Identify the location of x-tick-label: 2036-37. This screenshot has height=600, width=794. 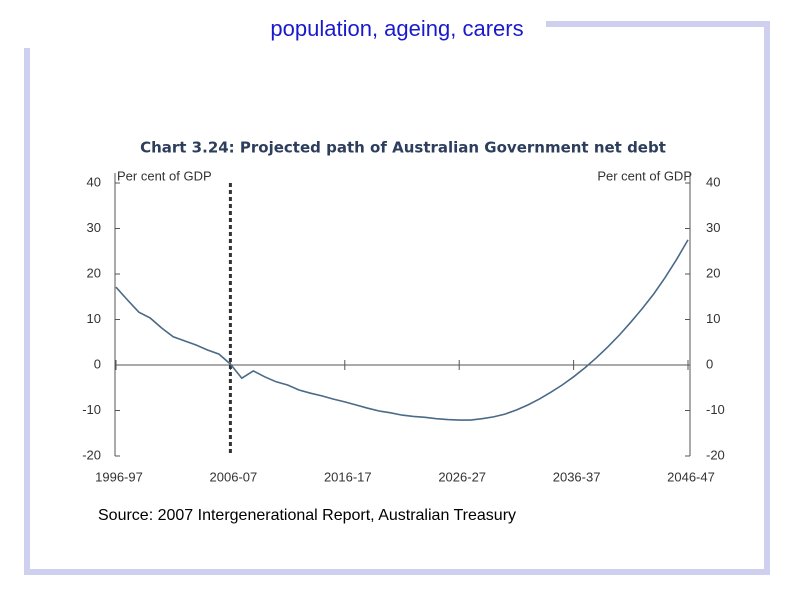
(577, 476).